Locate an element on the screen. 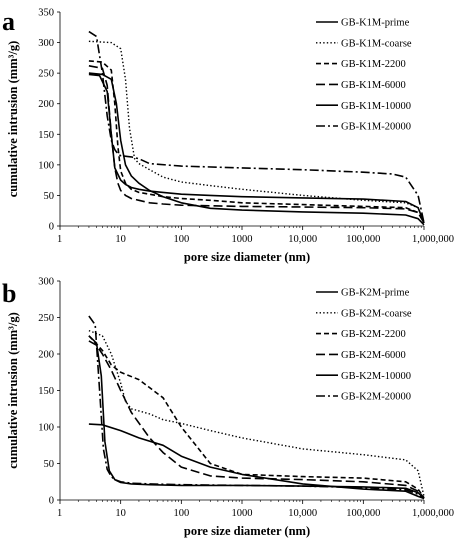 This screenshot has height=550, width=455. panel-letter: a is located at coordinates (8, 21).